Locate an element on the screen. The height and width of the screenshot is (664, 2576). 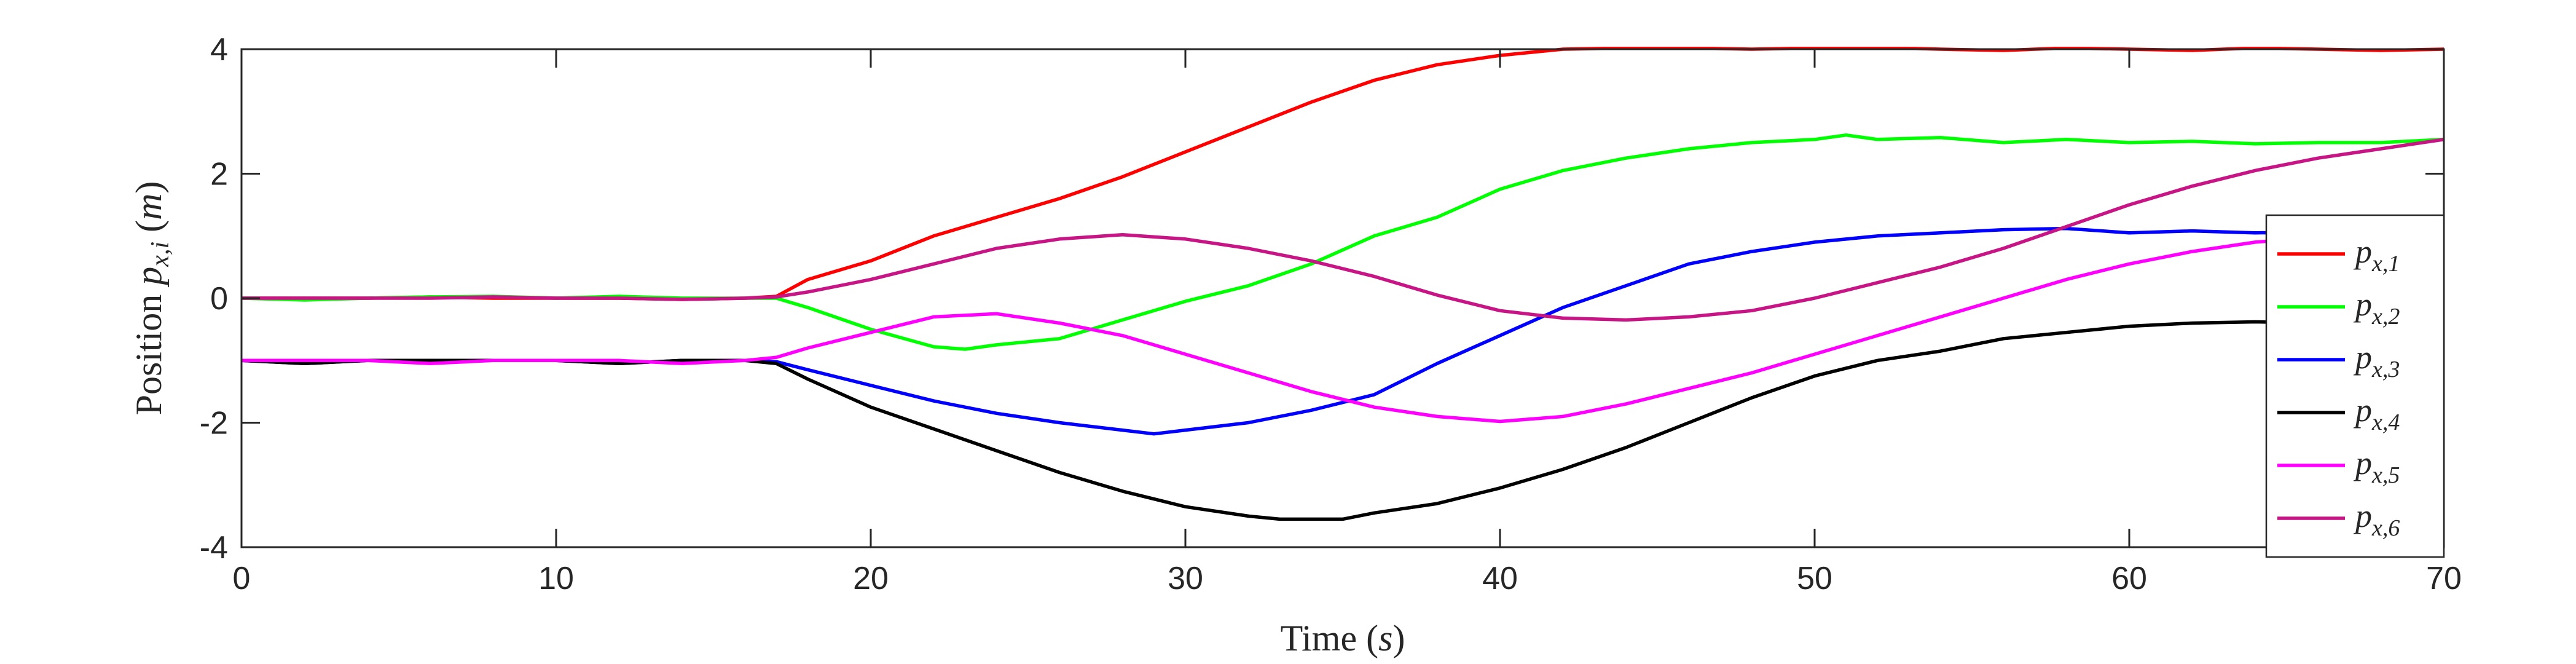
y-tick-label: -2 is located at coordinates (214, 423).